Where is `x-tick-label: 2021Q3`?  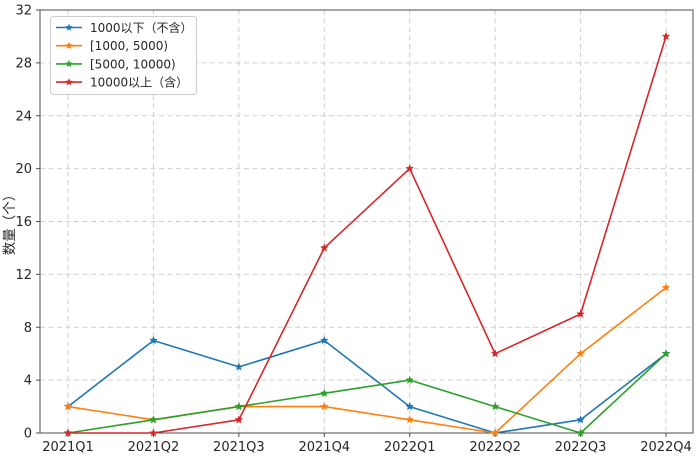
x-tick-label: 2021Q3 is located at coordinates (239, 447).